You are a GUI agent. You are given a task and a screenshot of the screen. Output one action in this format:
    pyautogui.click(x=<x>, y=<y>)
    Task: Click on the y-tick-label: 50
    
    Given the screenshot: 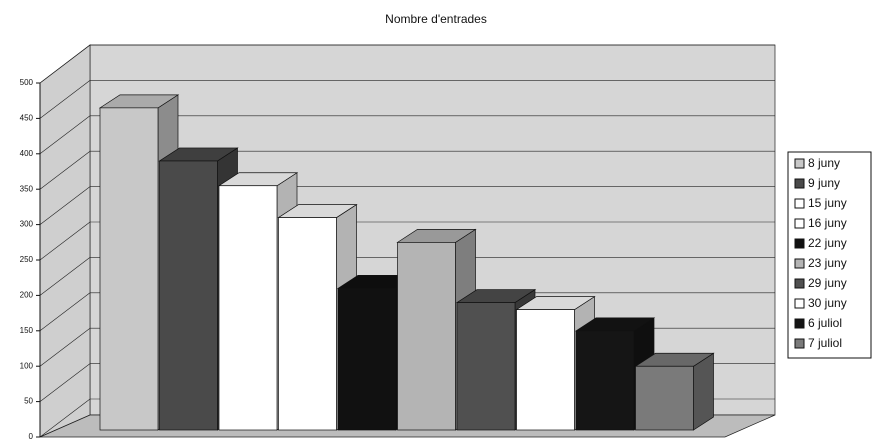 What is the action you would take?
    pyautogui.click(x=28, y=401)
    